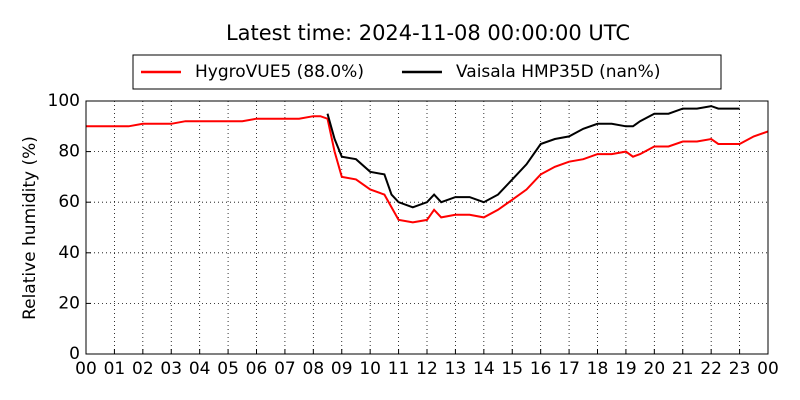 The width and height of the screenshot is (800, 400). I want to click on x-tick-label: 06, so click(257, 369).